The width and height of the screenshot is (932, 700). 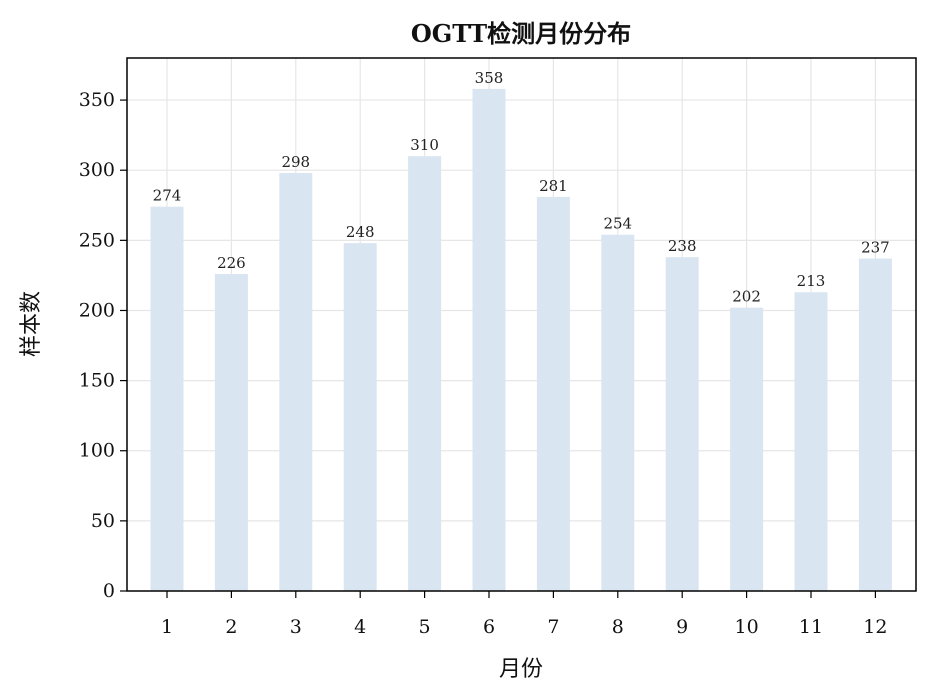 I want to click on y-tick-label: 250, so click(x=97, y=240).